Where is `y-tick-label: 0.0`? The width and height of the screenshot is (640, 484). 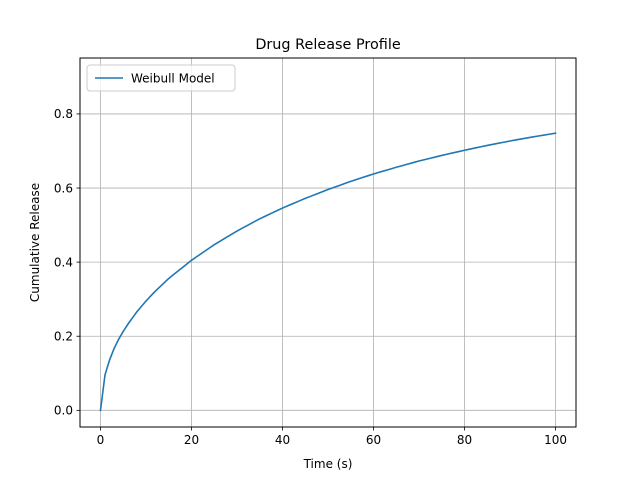
y-tick-label: 0.0 is located at coordinates (63, 411).